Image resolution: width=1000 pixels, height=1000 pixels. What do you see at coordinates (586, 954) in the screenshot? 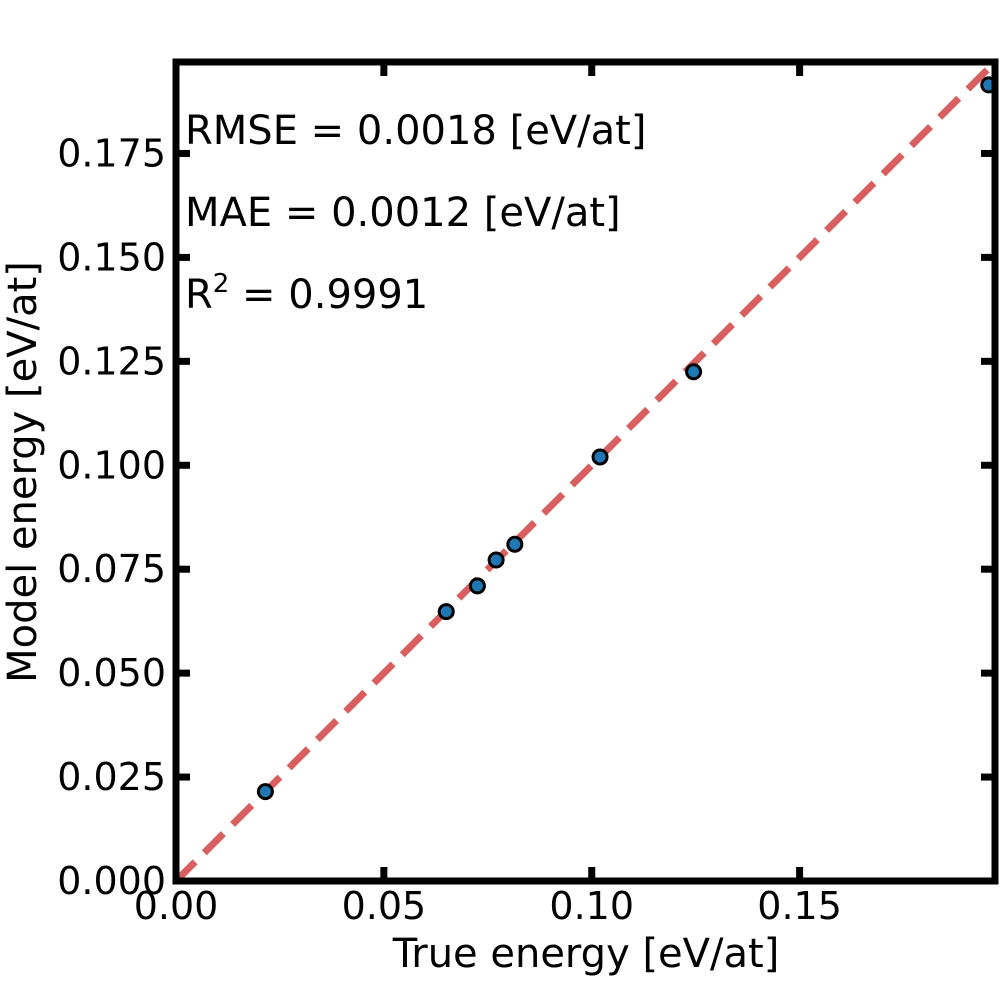
I see `x-axis-label: True energy [eV/at]` at bounding box center [586, 954].